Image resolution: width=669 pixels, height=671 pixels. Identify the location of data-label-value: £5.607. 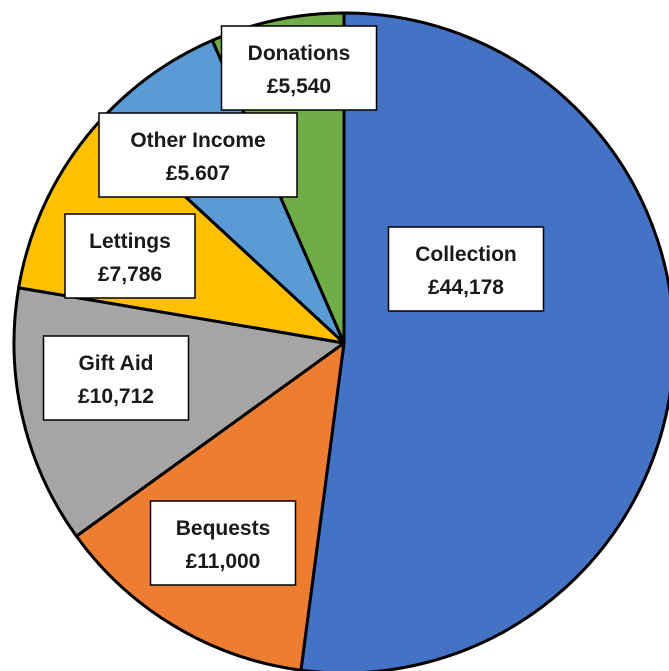
(198, 173).